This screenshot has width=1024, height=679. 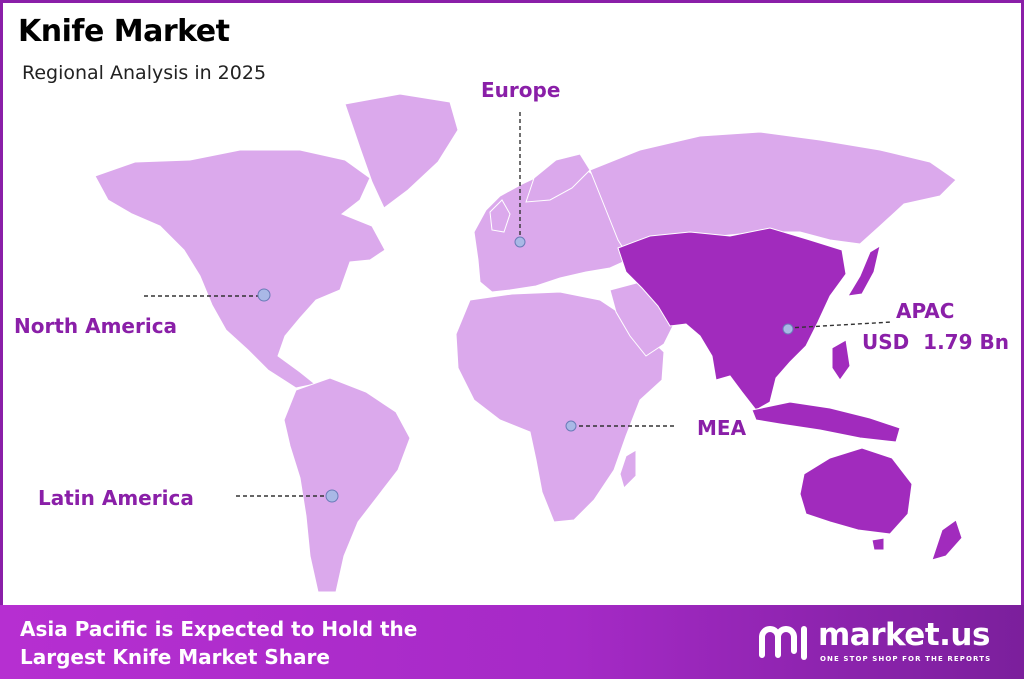 I want to click on apac-marker, so click(x=788, y=329).